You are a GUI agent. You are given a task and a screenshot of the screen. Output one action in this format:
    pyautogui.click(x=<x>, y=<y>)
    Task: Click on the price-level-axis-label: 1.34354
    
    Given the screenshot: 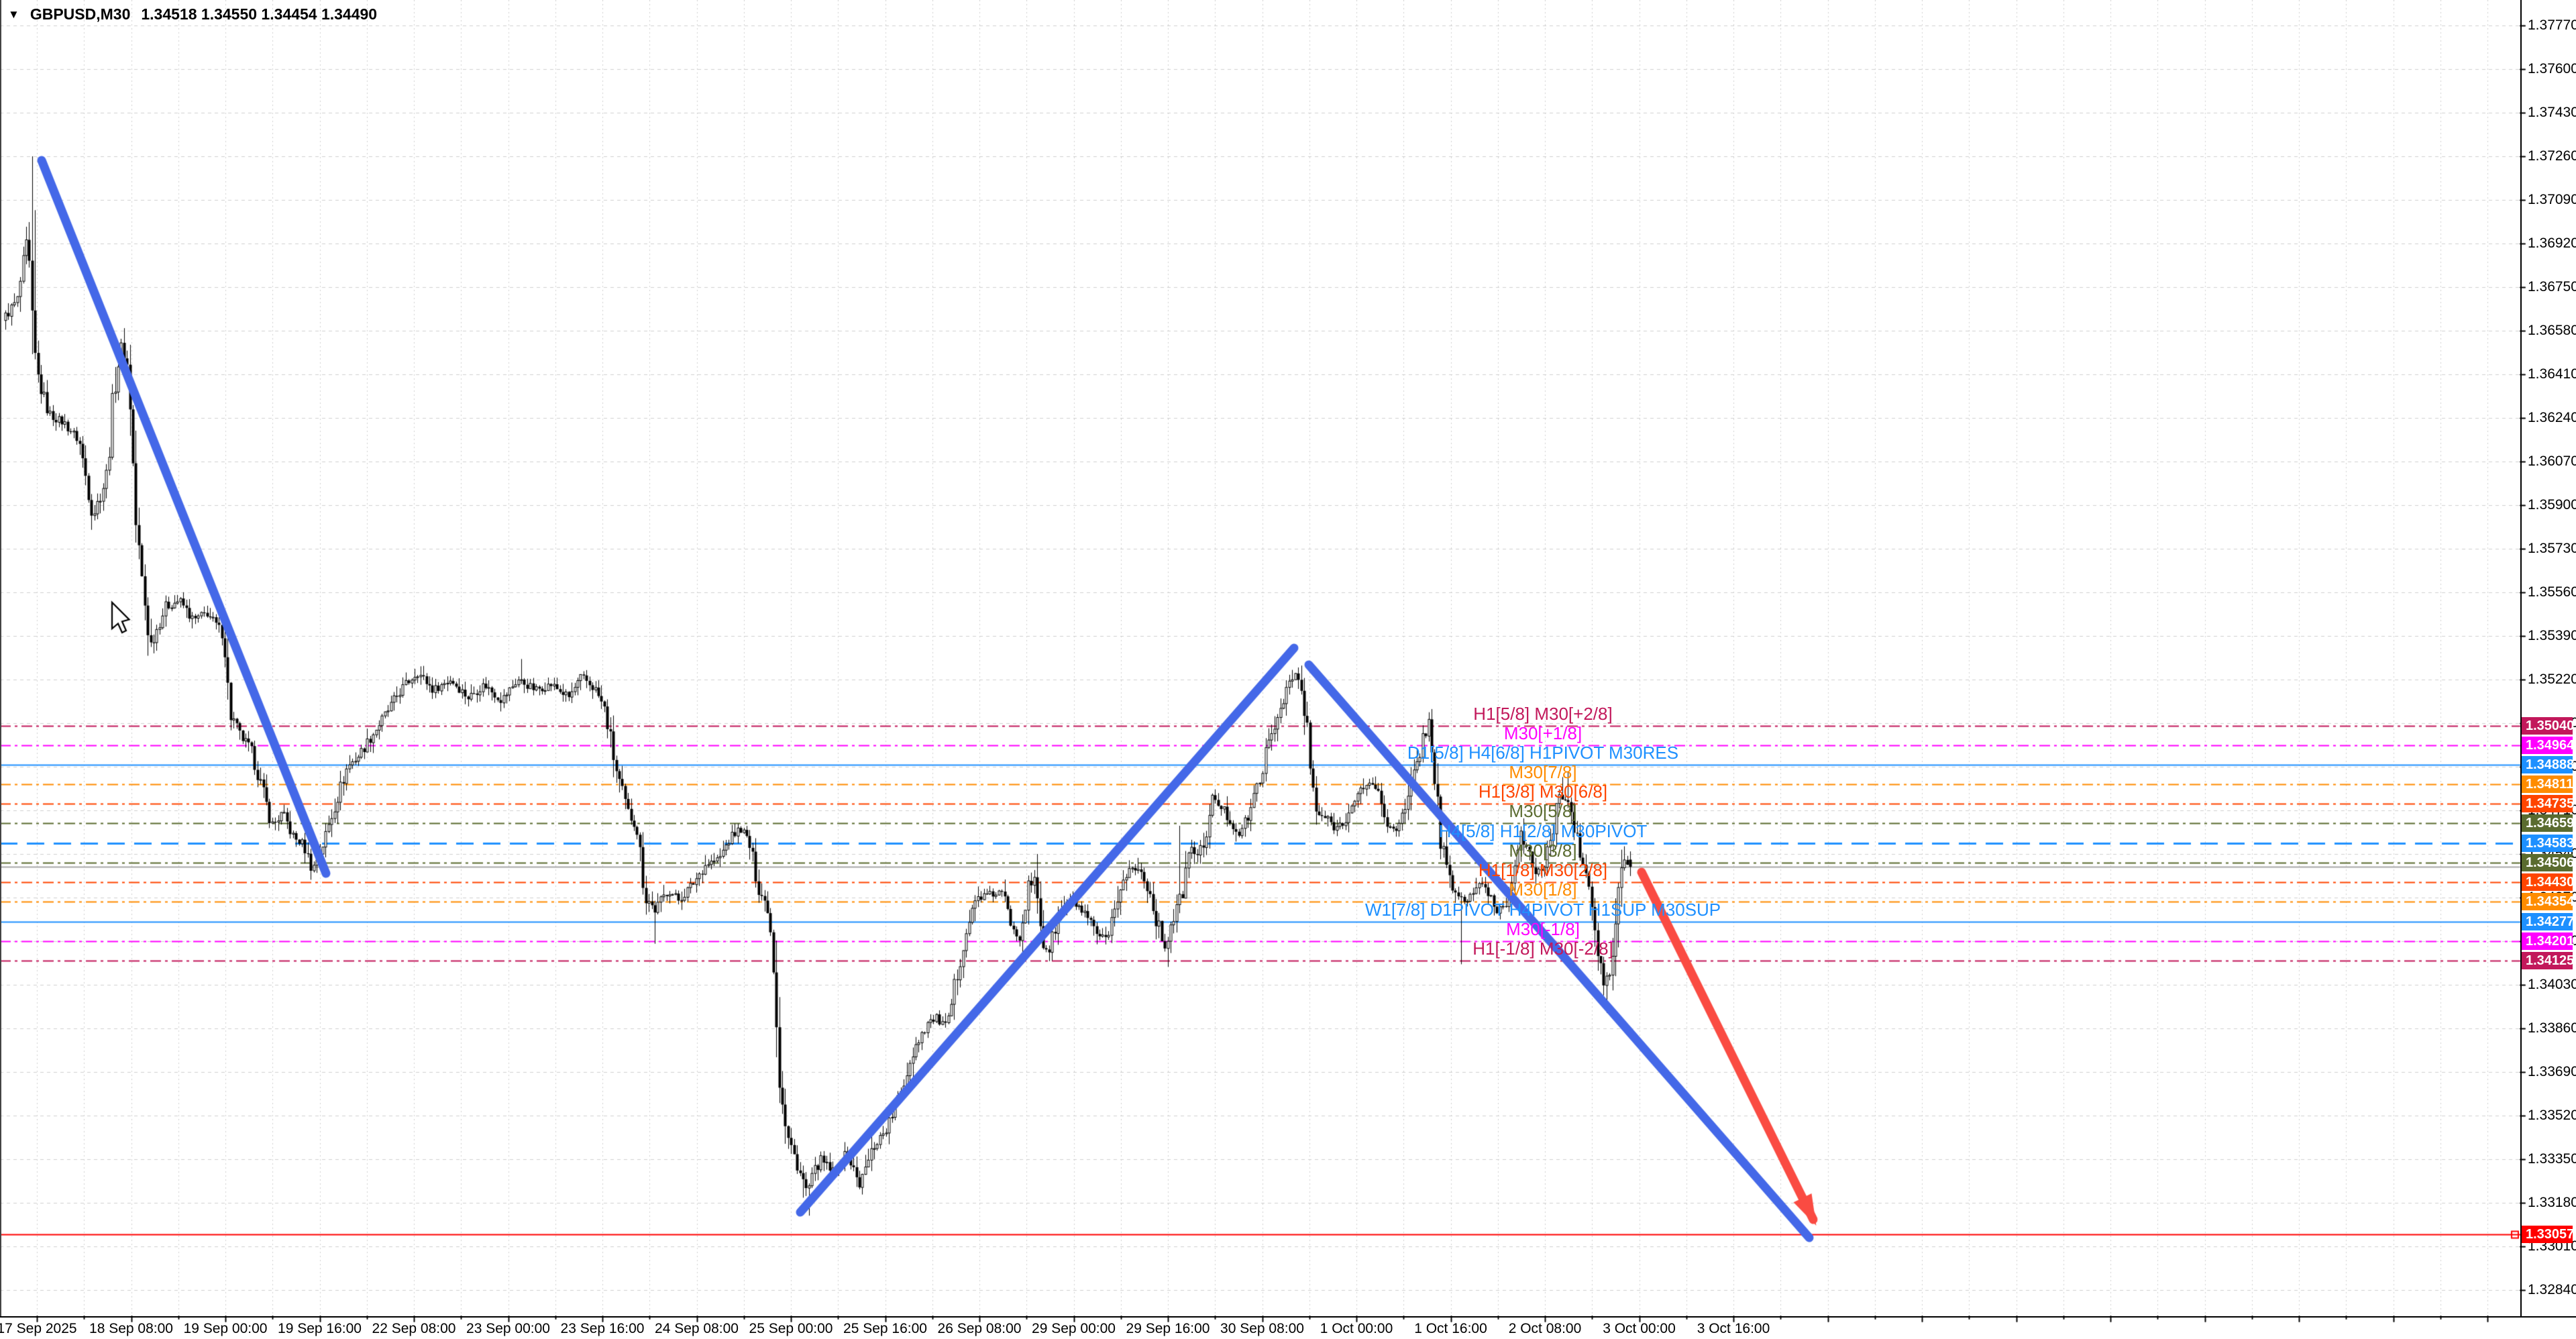 What is the action you would take?
    pyautogui.click(x=2548, y=902)
    